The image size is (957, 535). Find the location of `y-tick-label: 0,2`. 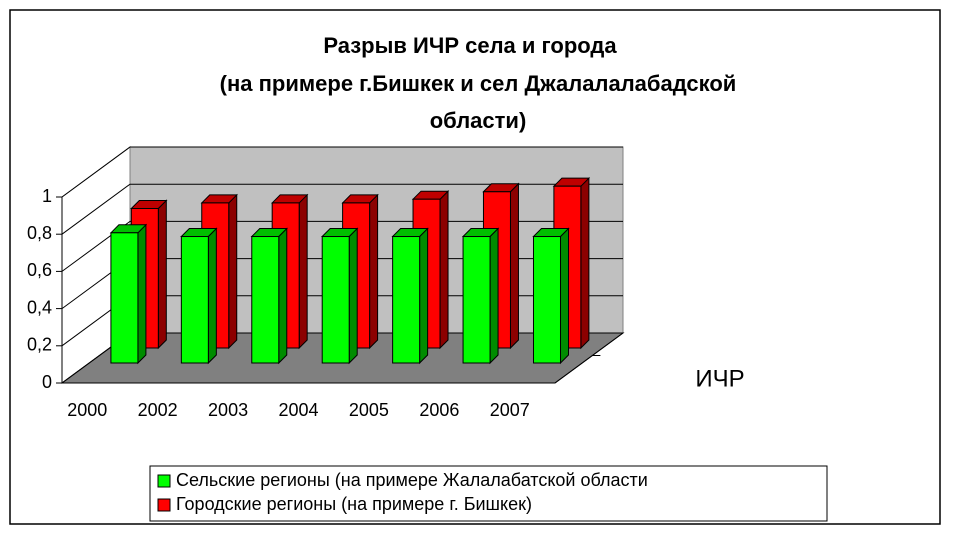

y-tick-label: 0,2 is located at coordinates (39, 345).